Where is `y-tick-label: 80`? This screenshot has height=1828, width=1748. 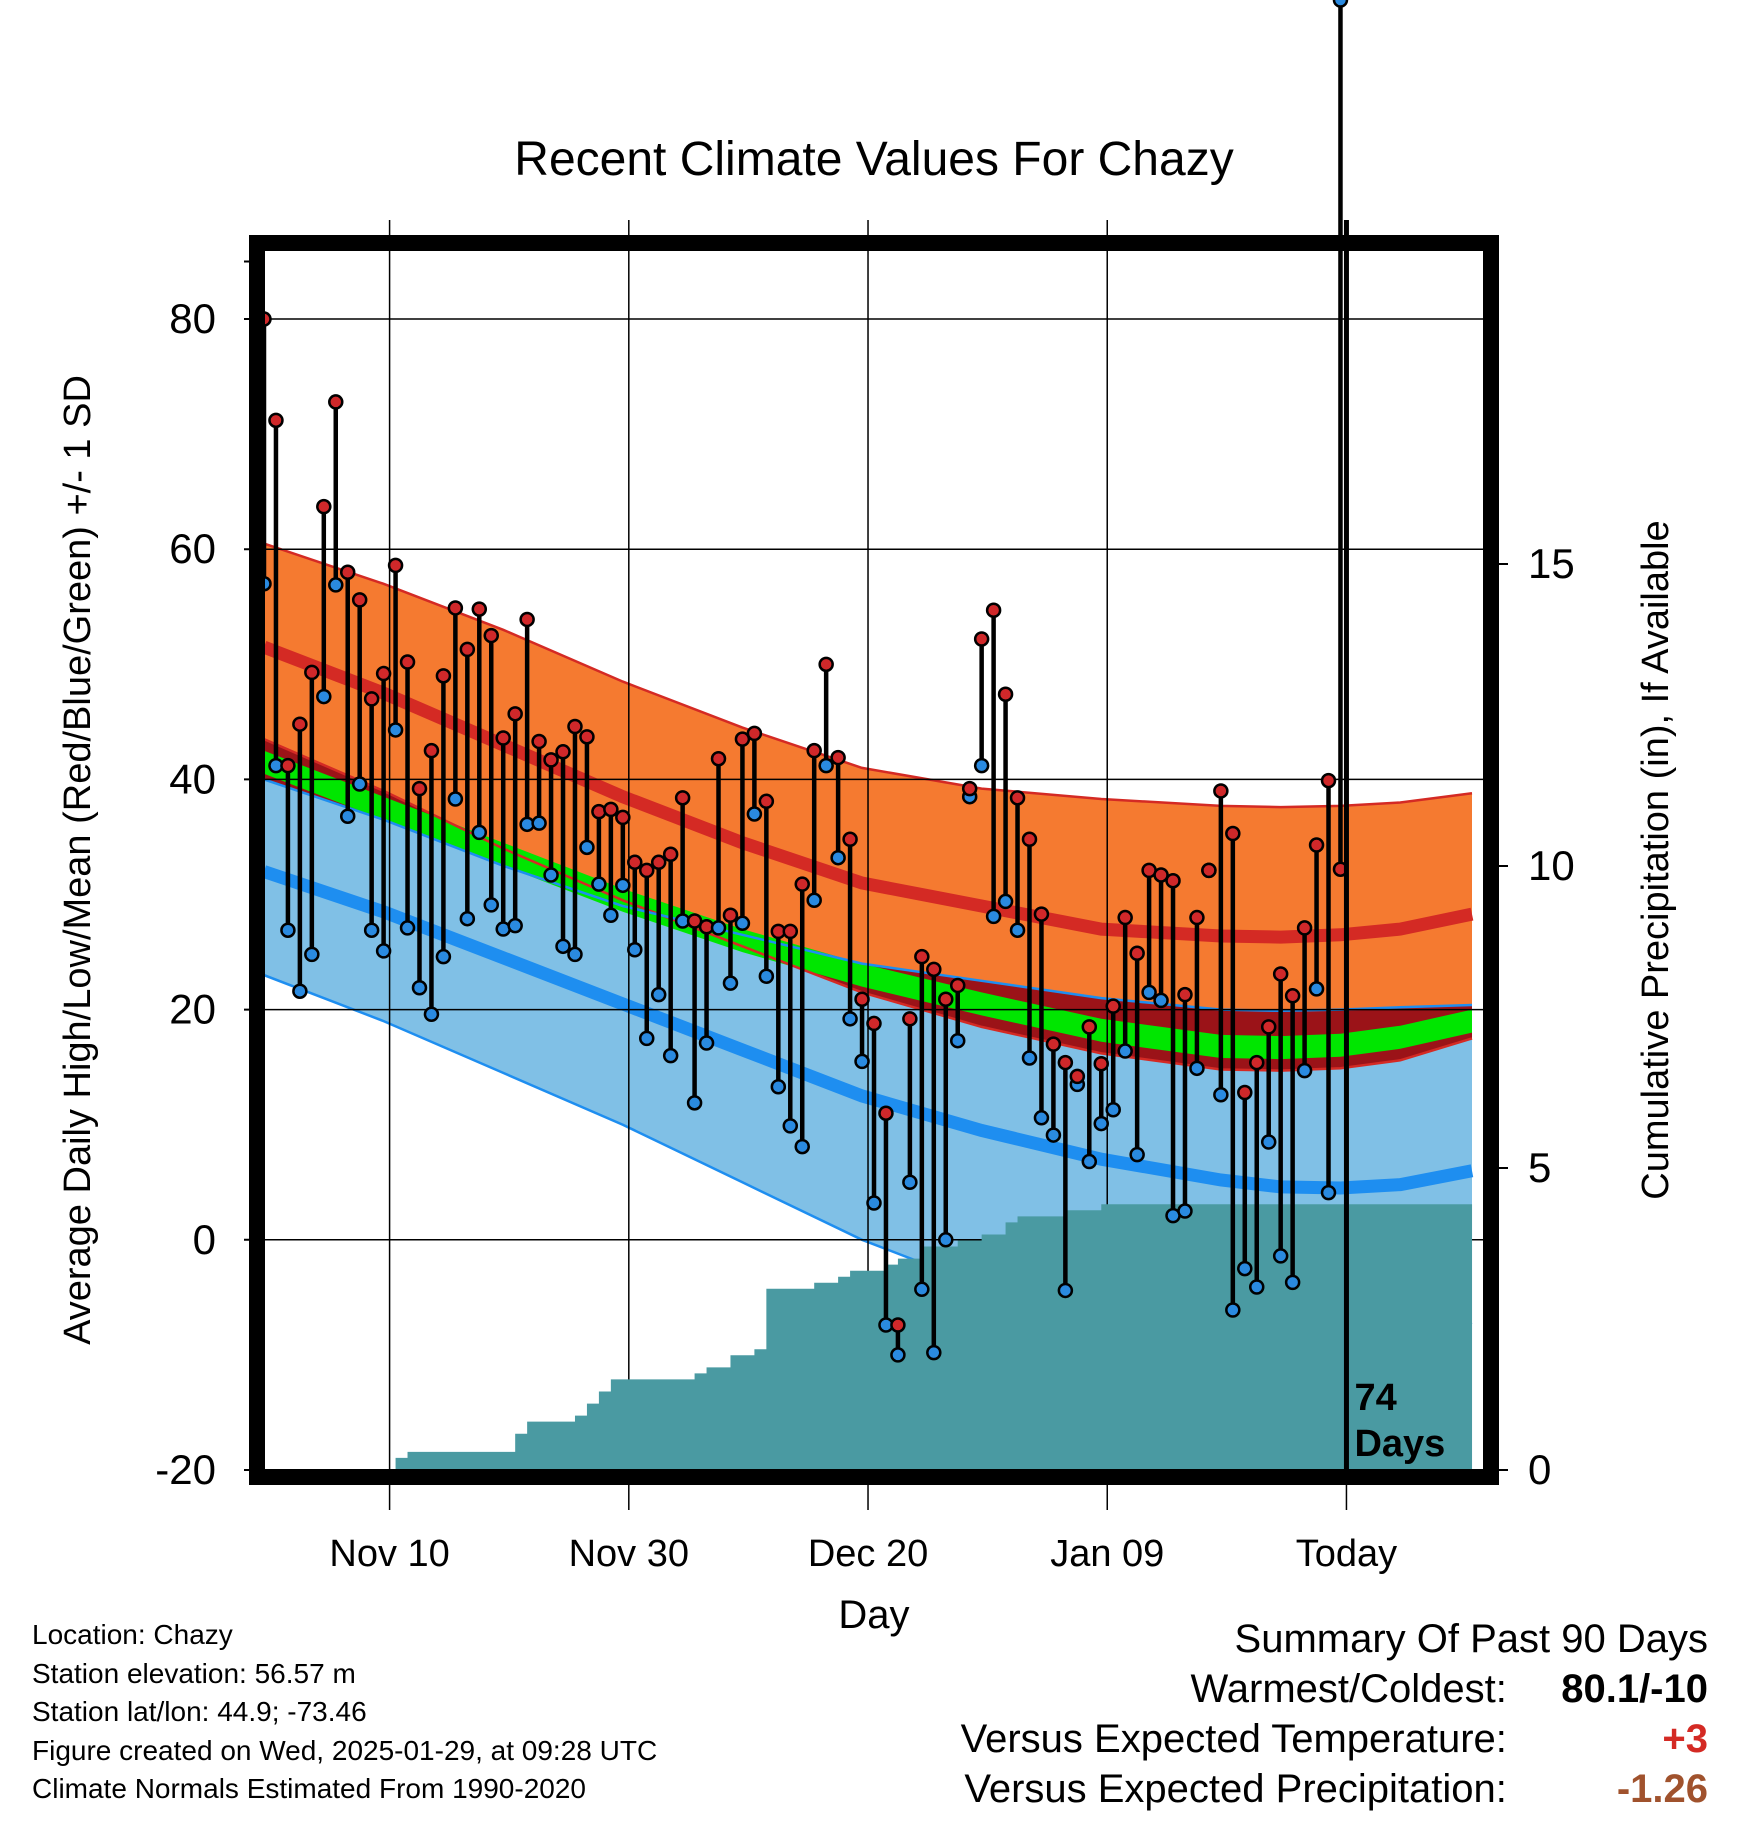
y-tick-label: 80 is located at coordinates (192, 318).